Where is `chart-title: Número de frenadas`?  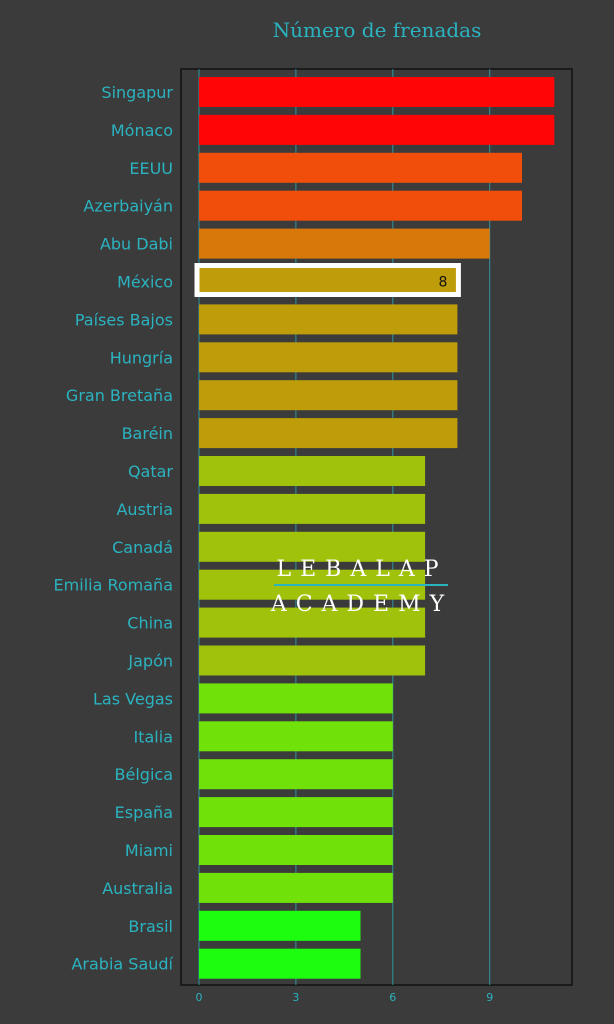
chart-title: Número de frenadas is located at coordinates (377, 30).